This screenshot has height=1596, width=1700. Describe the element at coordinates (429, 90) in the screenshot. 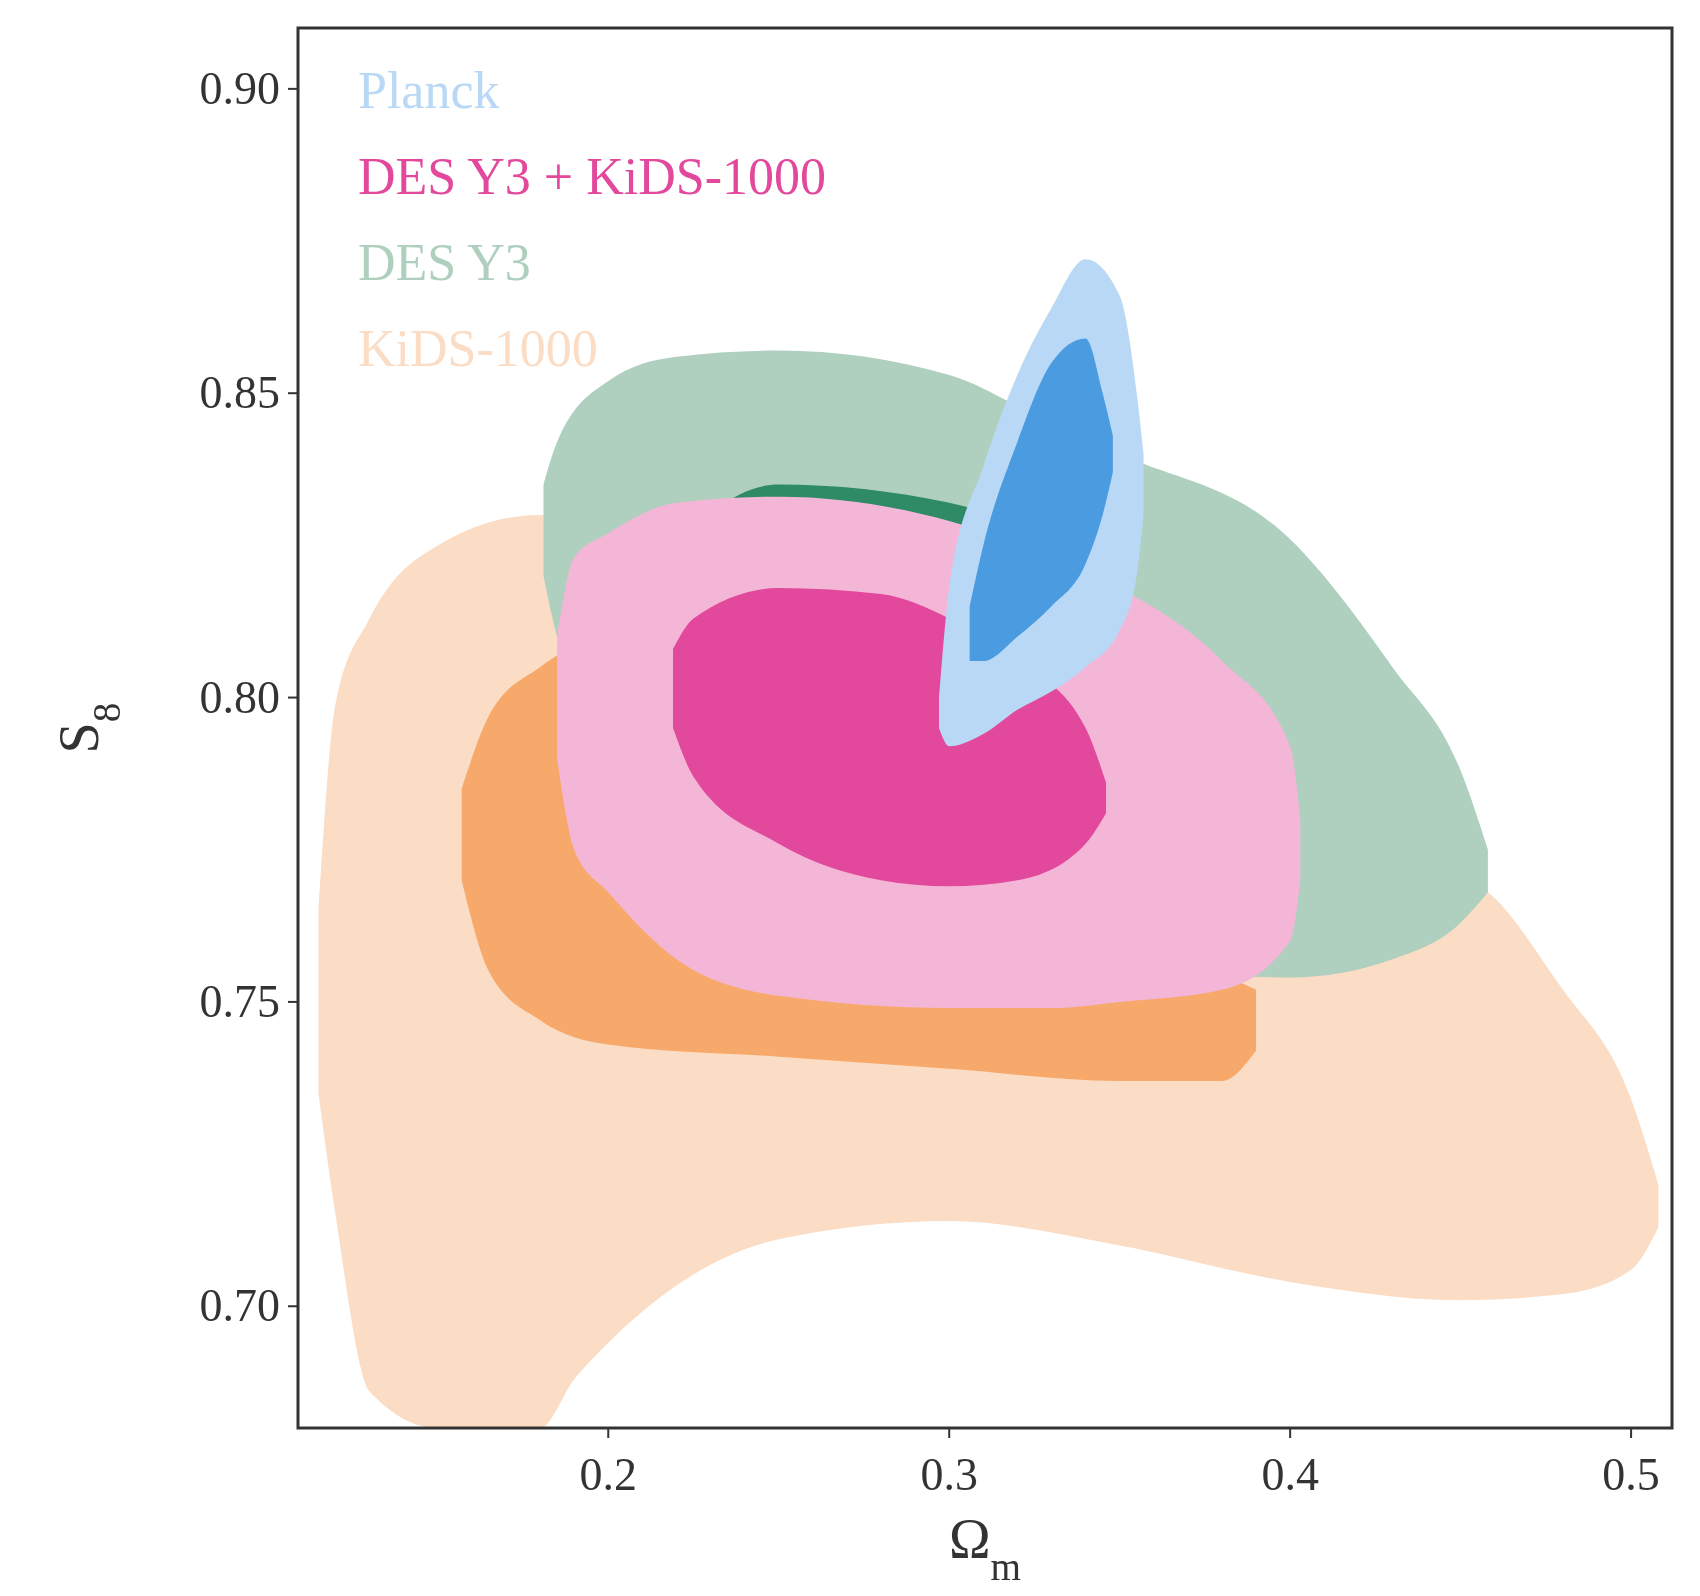

I see `legend-label: Planck` at that location.